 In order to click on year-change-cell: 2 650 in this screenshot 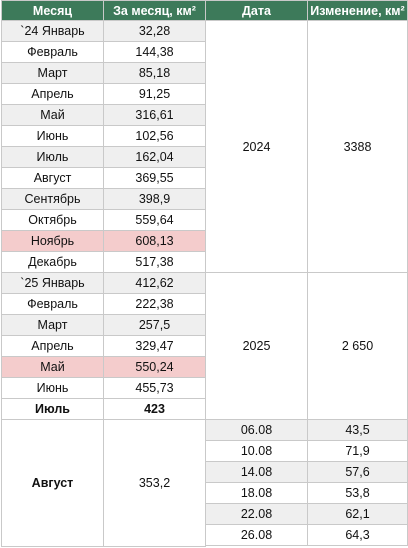, I will do `click(357, 346)`.